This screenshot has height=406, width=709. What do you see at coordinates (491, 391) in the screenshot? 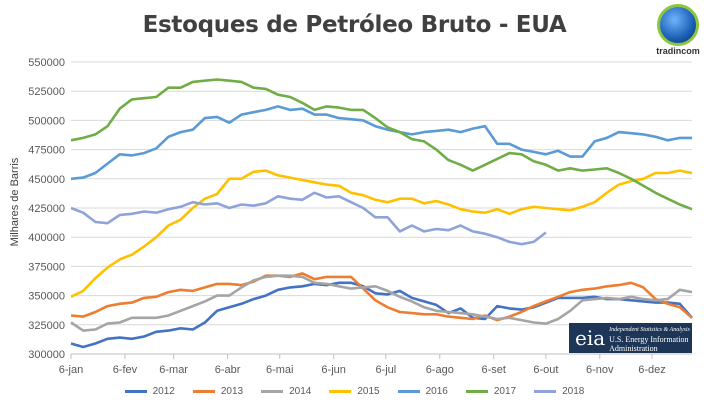
I see `legend-item-2017: 2017` at bounding box center [491, 391].